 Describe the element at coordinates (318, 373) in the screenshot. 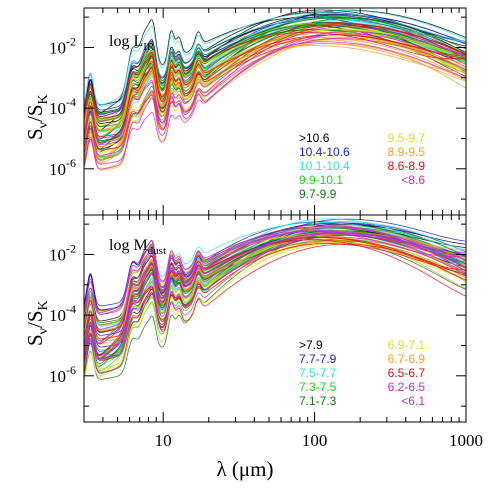

I see `legend-entry: 7.5-7.7` at that location.